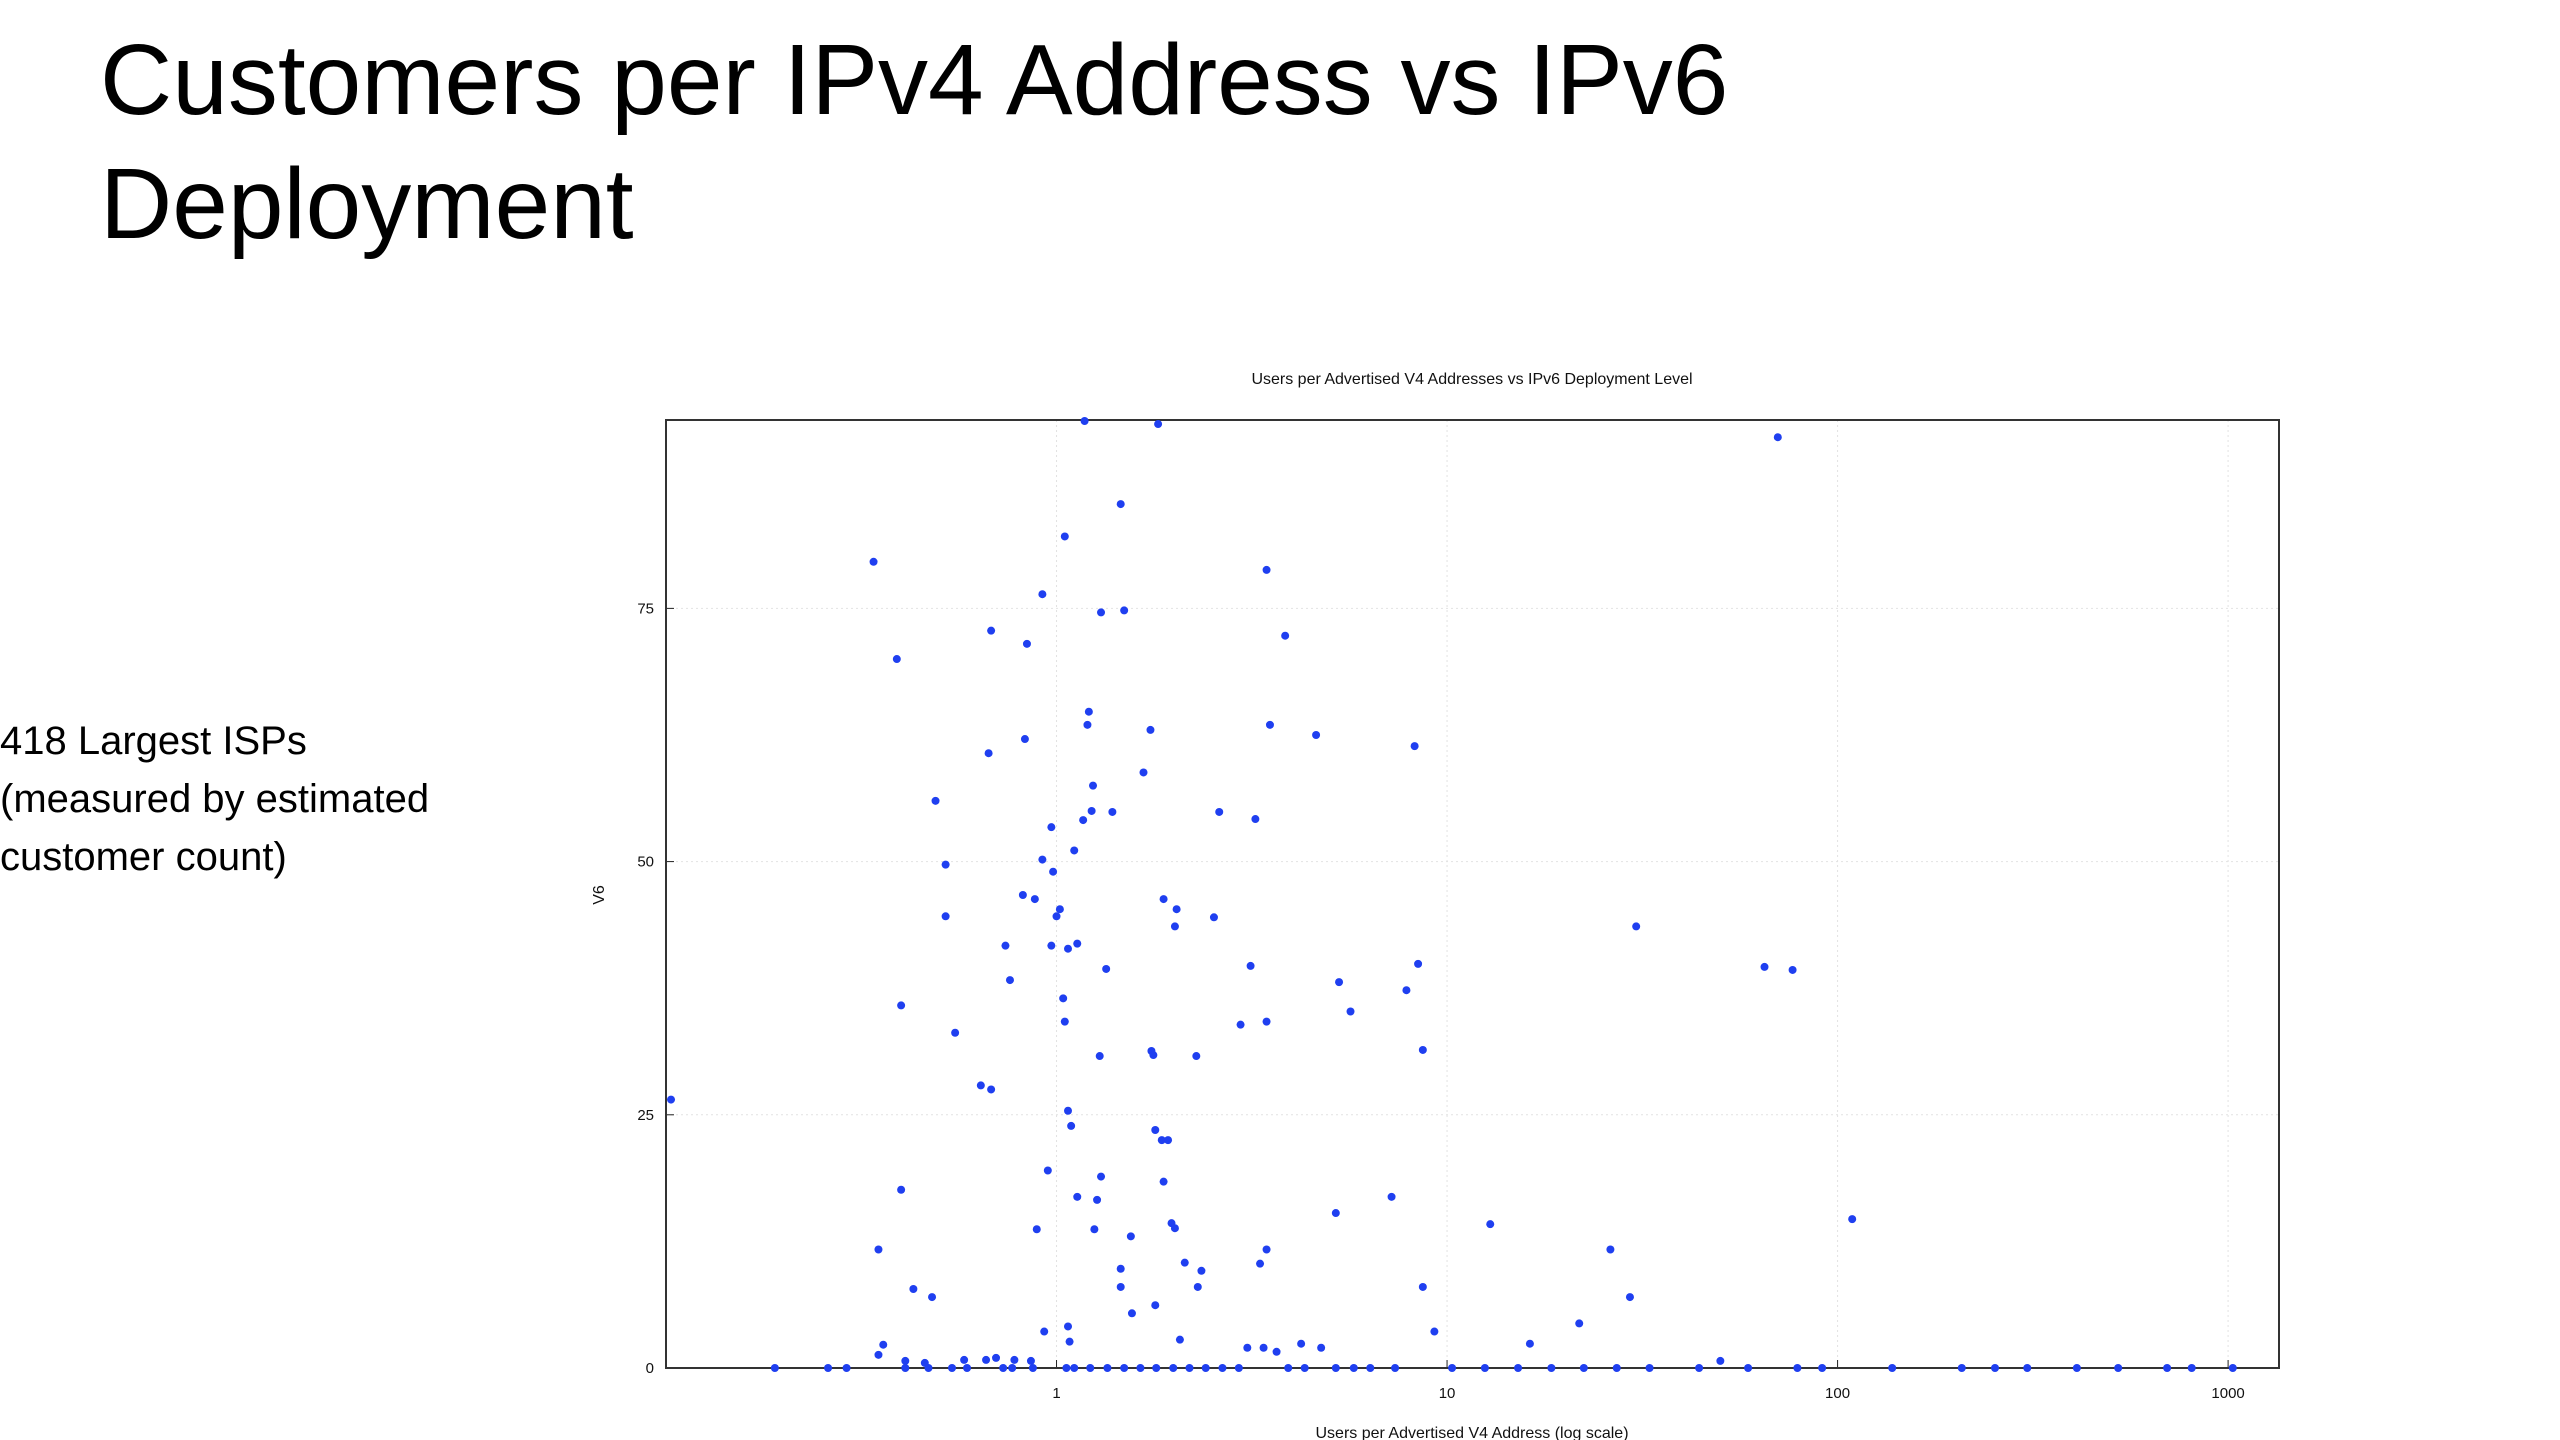 Image resolution: width=2560 pixels, height=1440 pixels. Describe the element at coordinates (650, 1368) in the screenshot. I see `y-tick-label: 0` at that location.